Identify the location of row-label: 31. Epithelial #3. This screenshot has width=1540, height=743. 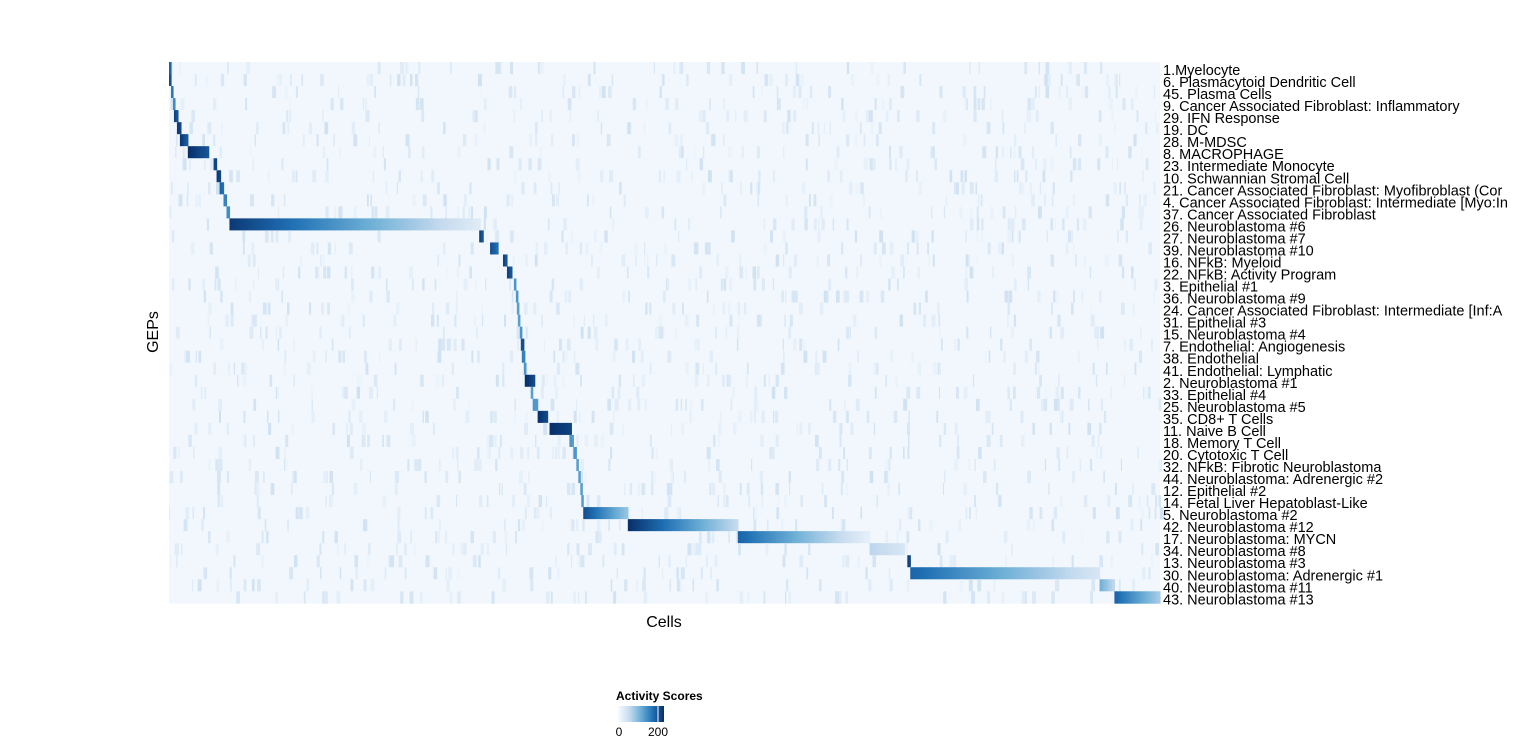
(1214, 324).